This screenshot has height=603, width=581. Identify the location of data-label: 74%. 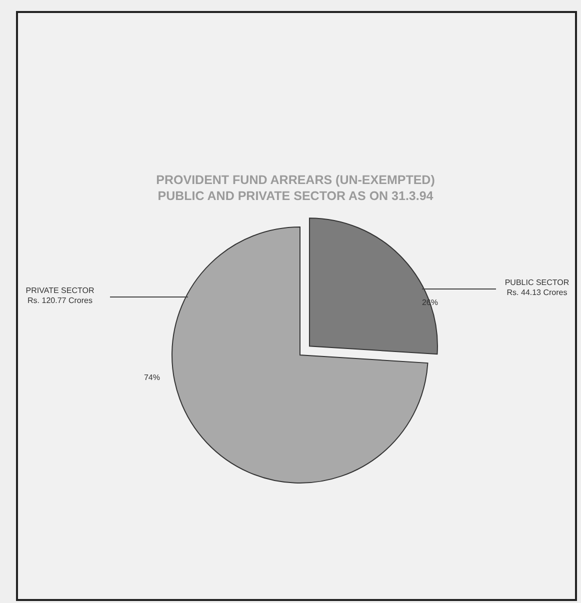
(152, 377).